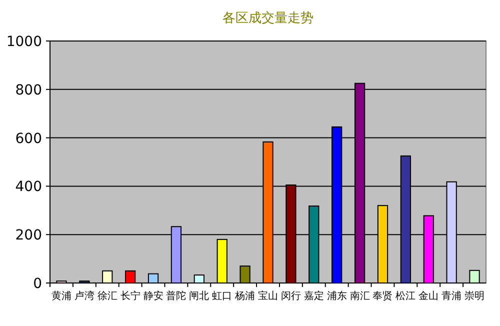 The height and width of the screenshot is (326, 500). I want to click on y-tick-label: 200, so click(28, 236).